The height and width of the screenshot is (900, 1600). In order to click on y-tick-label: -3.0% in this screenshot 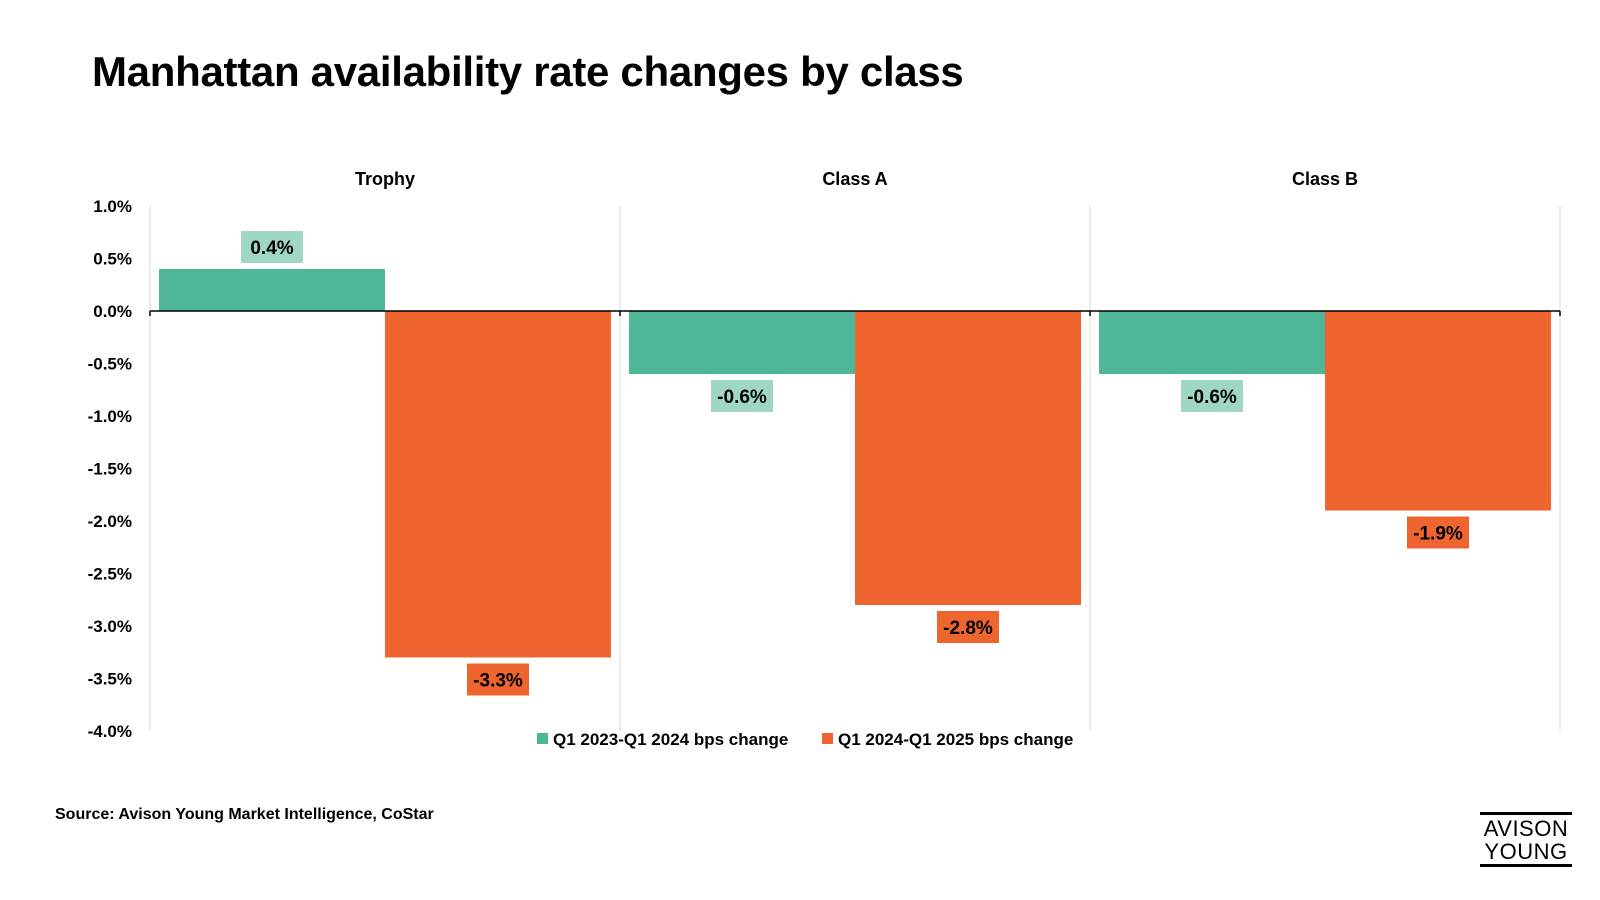, I will do `click(110, 626)`.